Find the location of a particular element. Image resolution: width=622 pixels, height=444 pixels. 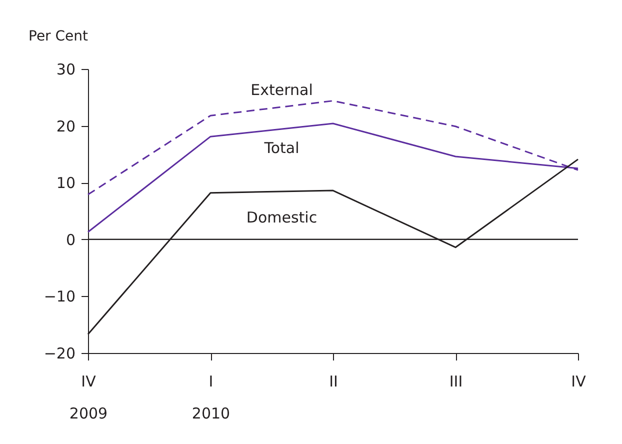

y-tick-label: −10 is located at coordinates (60, 297).